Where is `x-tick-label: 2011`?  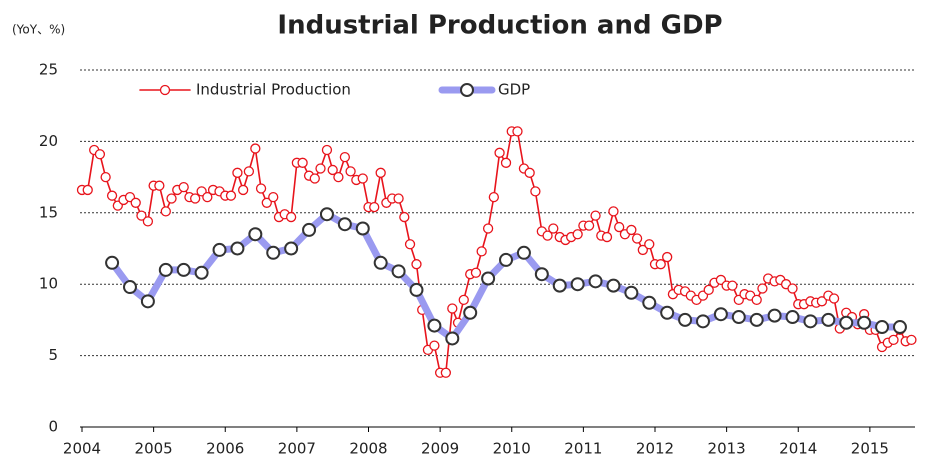
x-tick-label: 2011 is located at coordinates (583, 449).